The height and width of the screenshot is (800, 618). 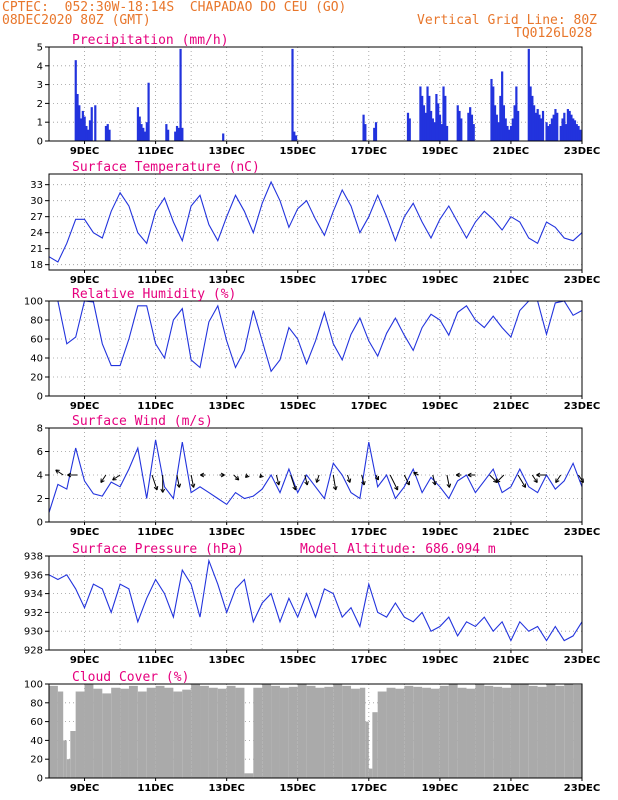 I want to click on ytick-label: 33, so click(x=36, y=185).